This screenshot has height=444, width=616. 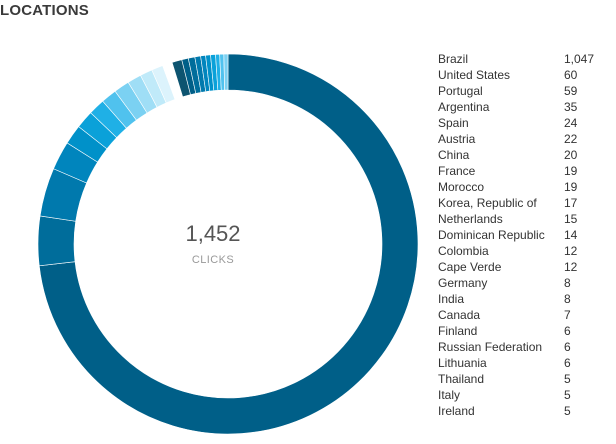 What do you see at coordinates (453, 59) in the screenshot?
I see `legend-country-name: Brazil` at bounding box center [453, 59].